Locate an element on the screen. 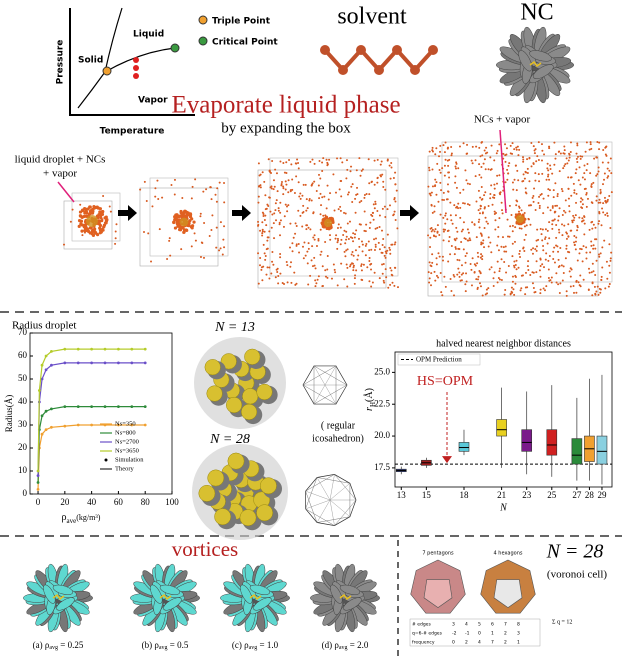 Image resolution: width=622 pixels, height=656 pixels. y-tick-label: 22.5 is located at coordinates (382, 403).